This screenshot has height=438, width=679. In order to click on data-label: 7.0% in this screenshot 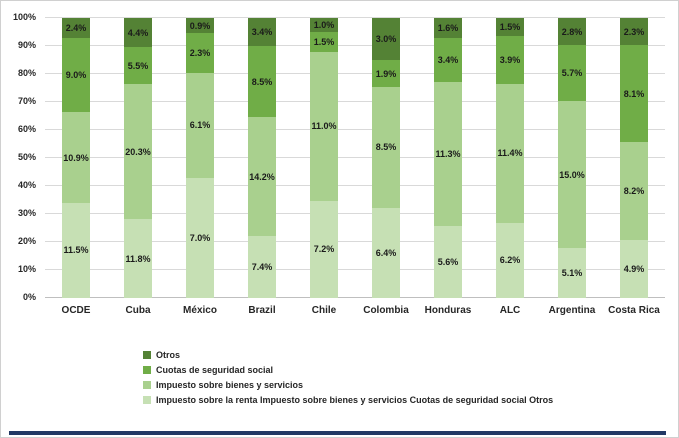, I will do `click(200, 237)`.